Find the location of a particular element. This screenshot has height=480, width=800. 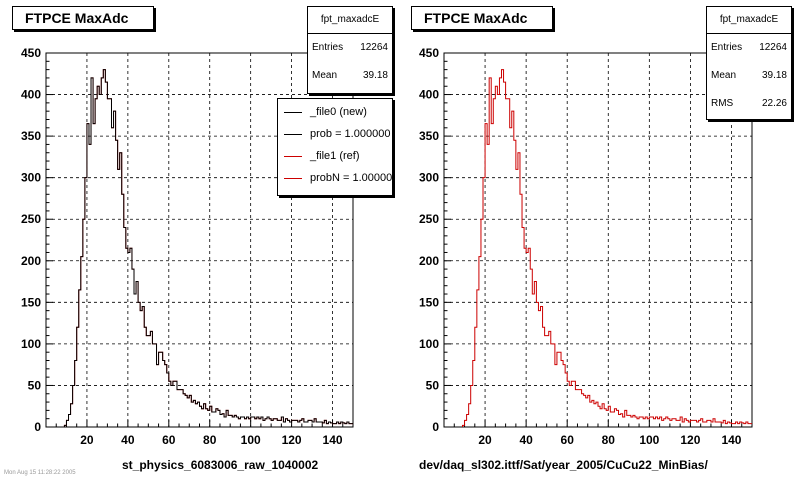

timestamp-text: Mon Aug 15 11:28:22 2005 is located at coordinates (40, 473).